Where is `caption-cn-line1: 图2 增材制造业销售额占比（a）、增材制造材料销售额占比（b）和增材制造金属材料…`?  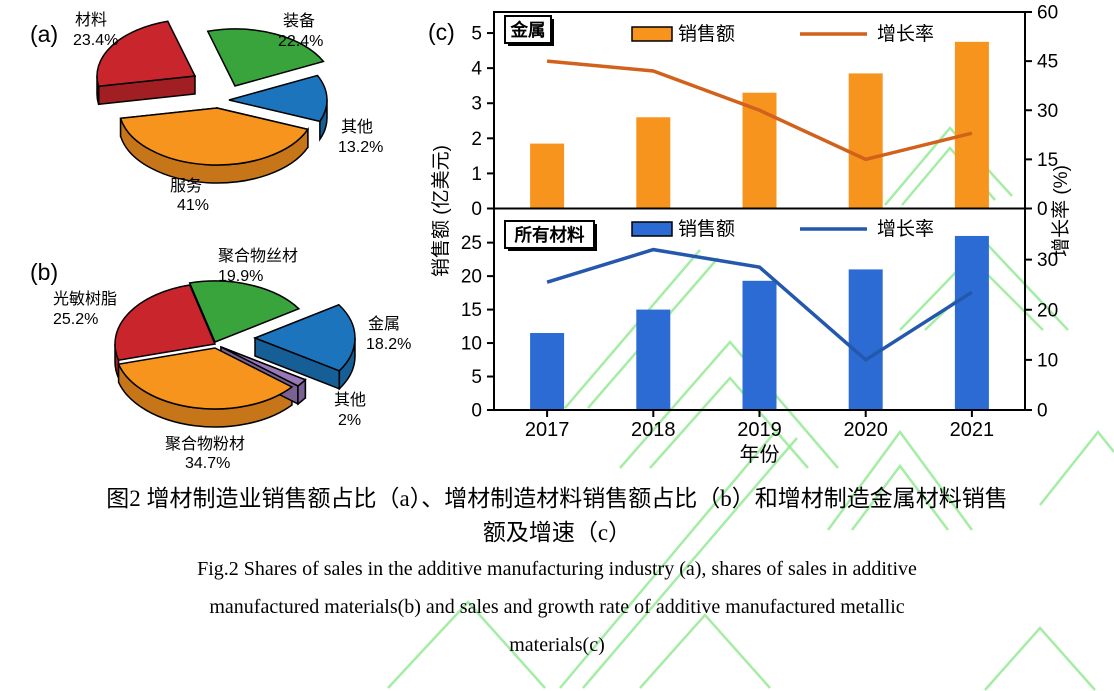 caption-cn-line1: 图2 增材制造业销售额占比（a）、增材制造材料销售额占比（b）和增材制造金属材料… is located at coordinates (557, 498).